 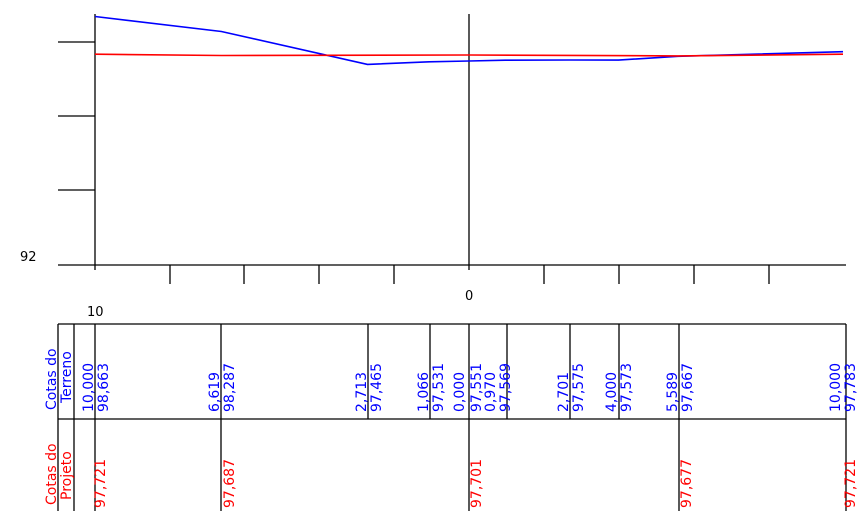 I want to click on terrain-elevation: 97,551, so click(x=477, y=387).